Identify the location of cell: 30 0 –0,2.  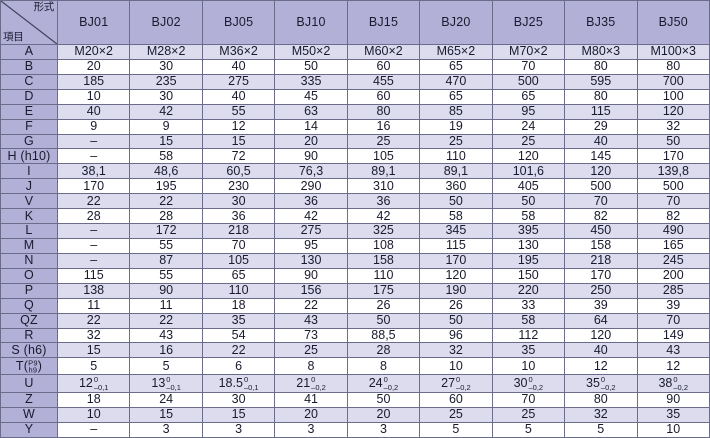
(528, 383).